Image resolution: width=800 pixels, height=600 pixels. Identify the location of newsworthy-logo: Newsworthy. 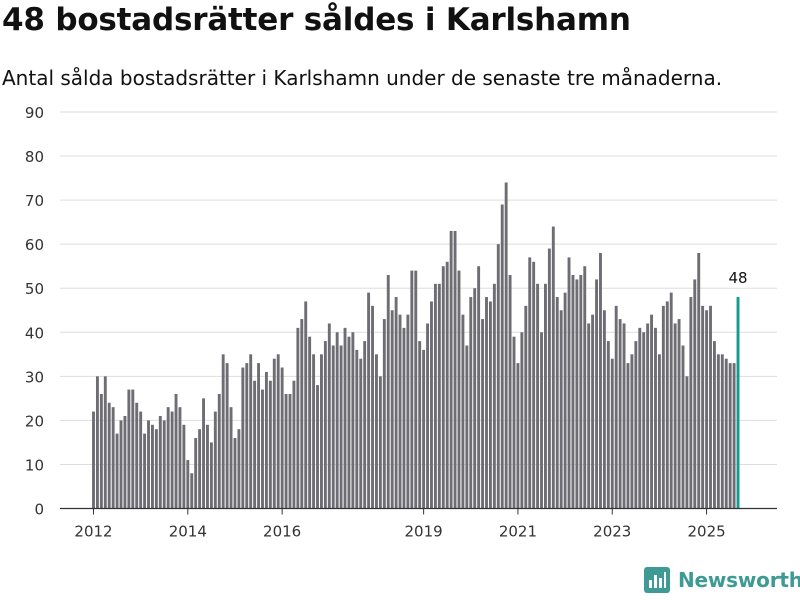
(722, 580).